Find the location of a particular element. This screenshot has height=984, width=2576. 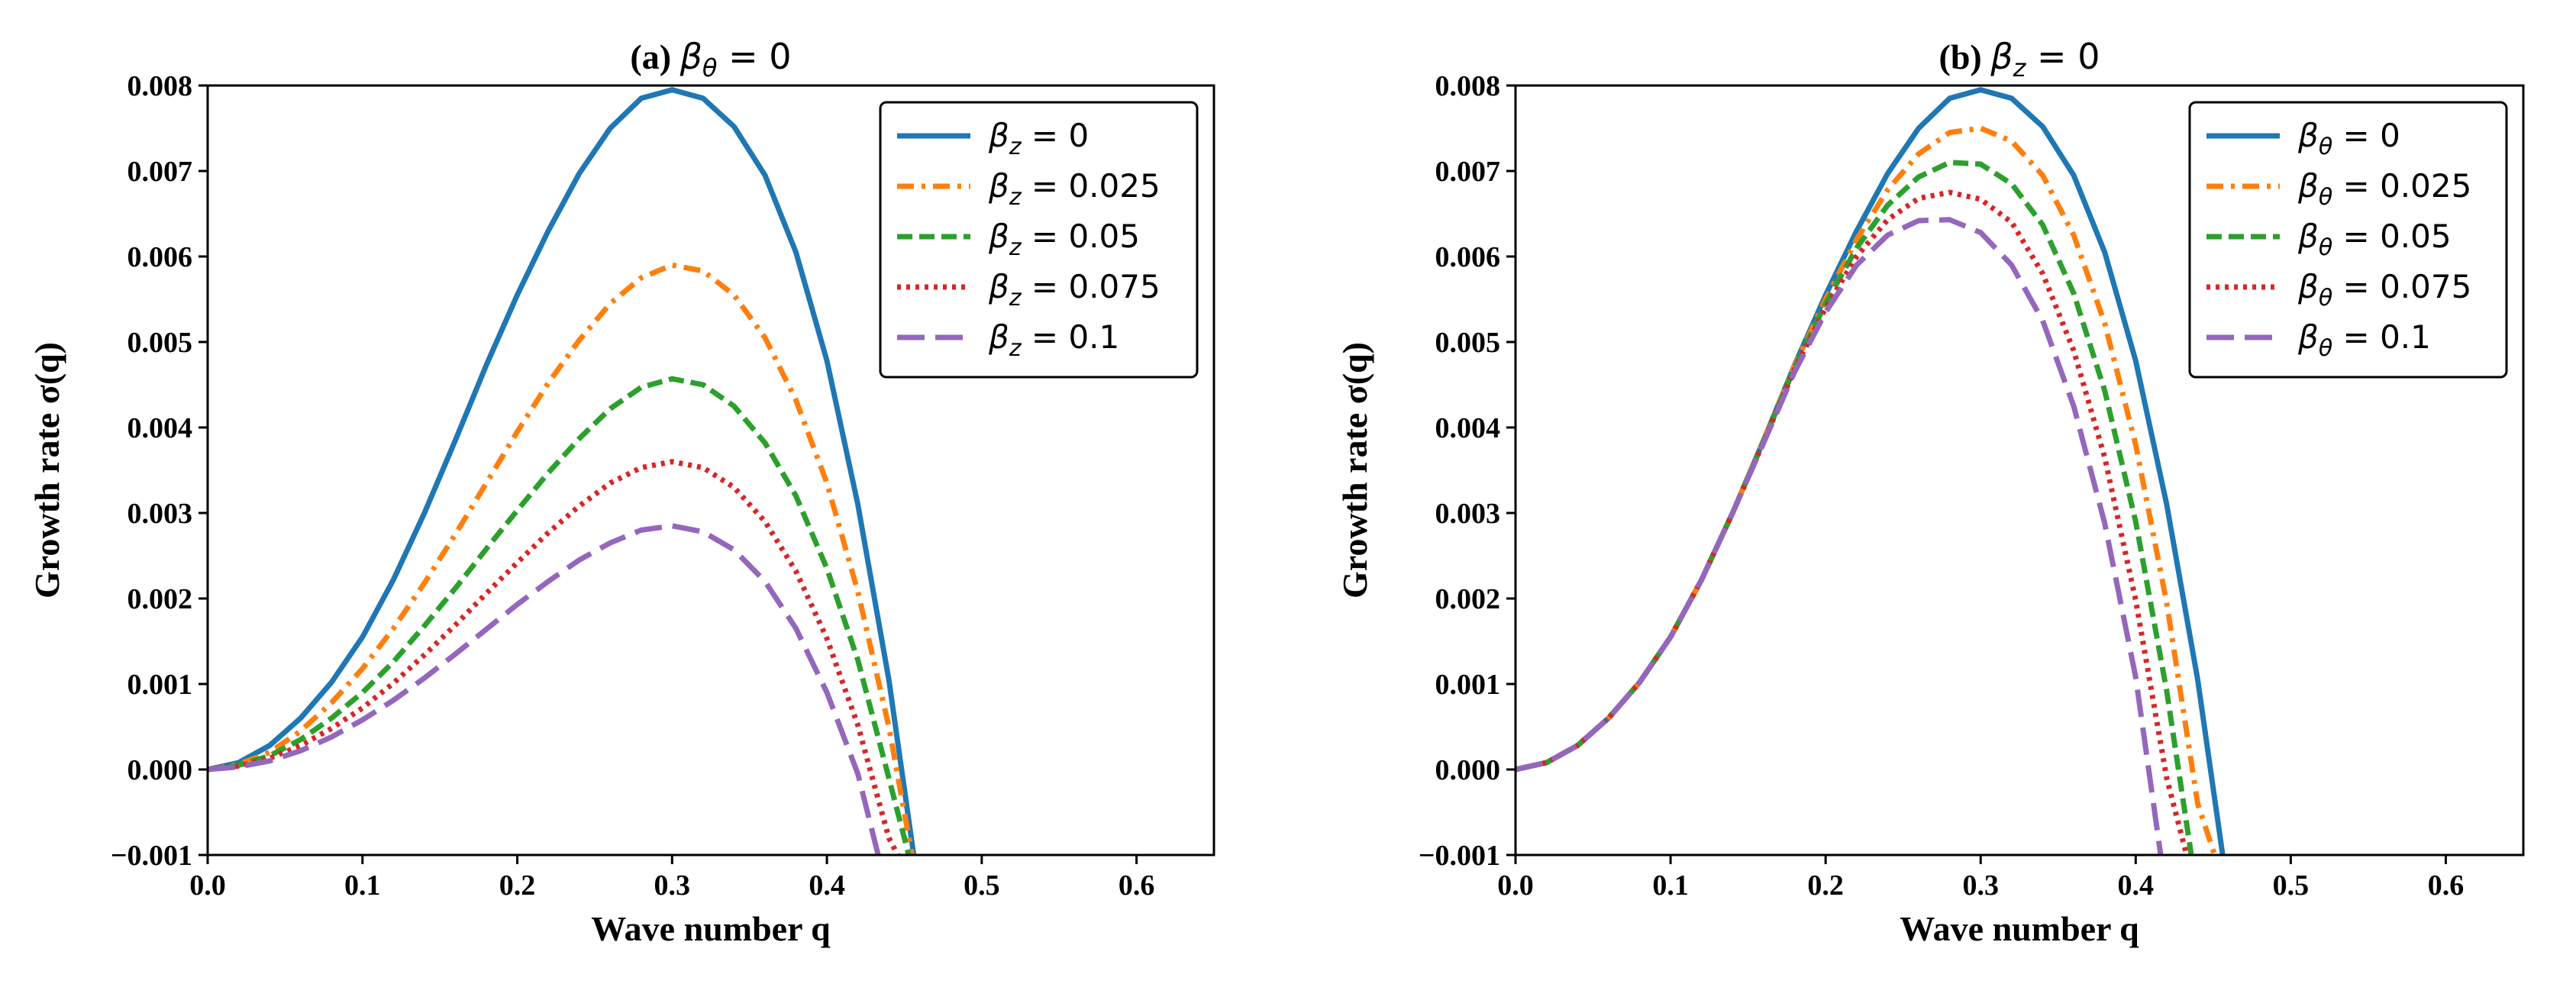

legend-label-5: βθ = 0.1 is located at coordinates (2364, 340).